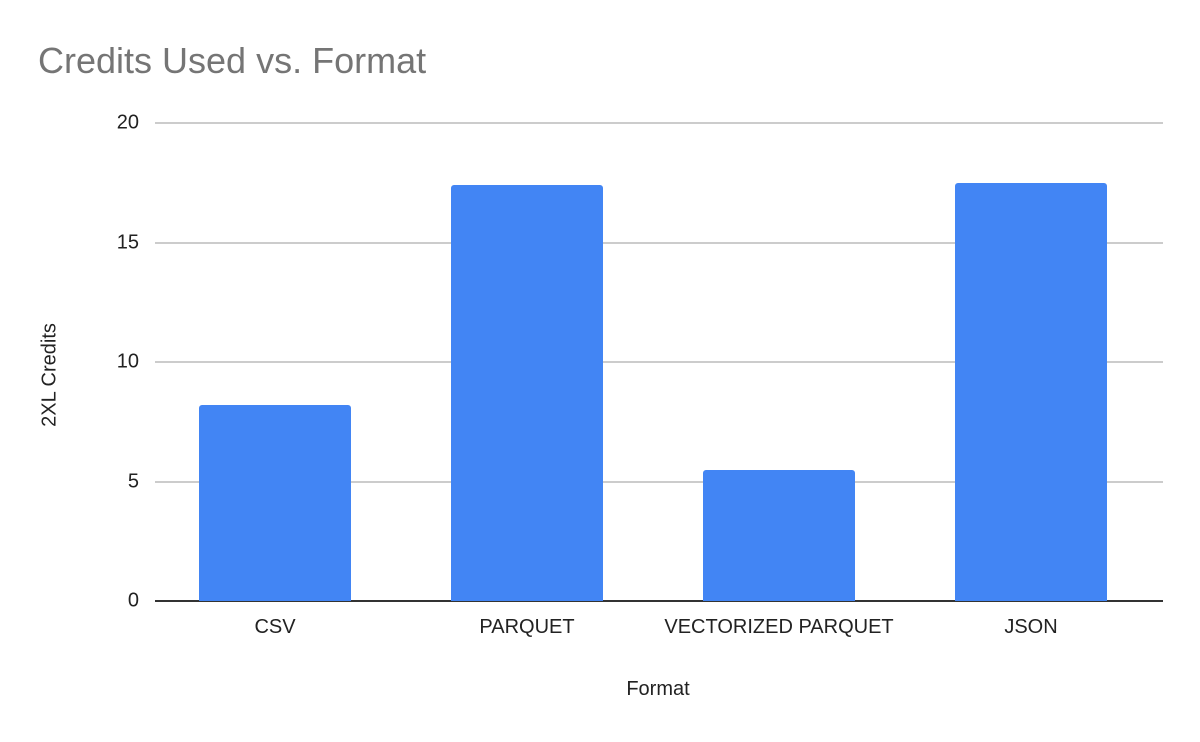  Describe the element at coordinates (127, 361) in the screenshot. I see `y-tick-label: 10` at that location.